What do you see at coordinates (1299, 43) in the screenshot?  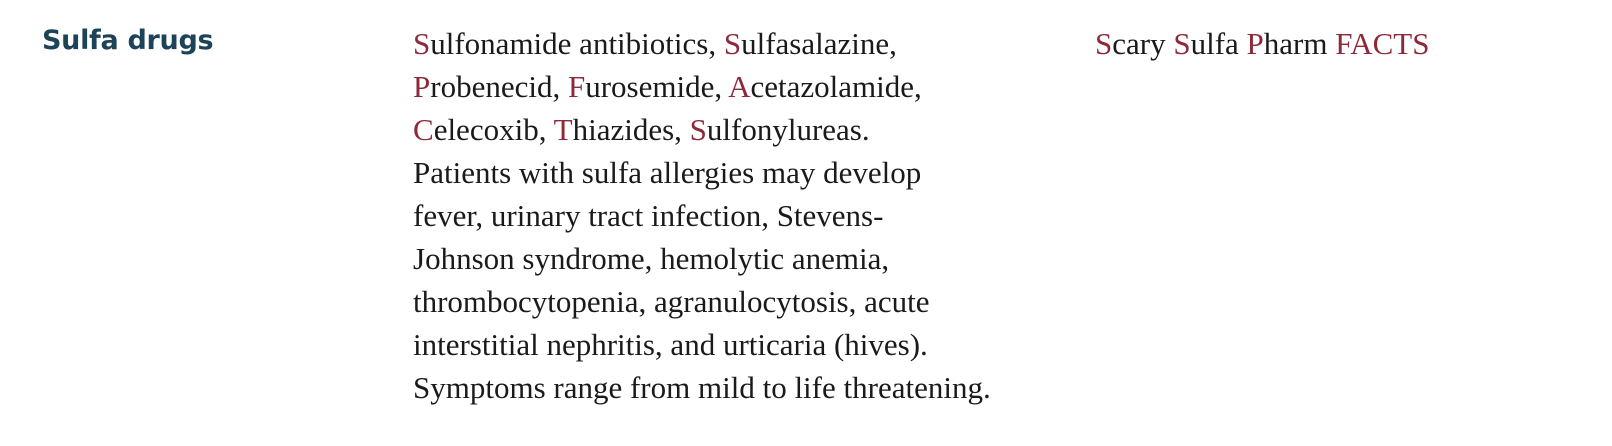 I see `mnemonic-rest: harm` at bounding box center [1299, 43].